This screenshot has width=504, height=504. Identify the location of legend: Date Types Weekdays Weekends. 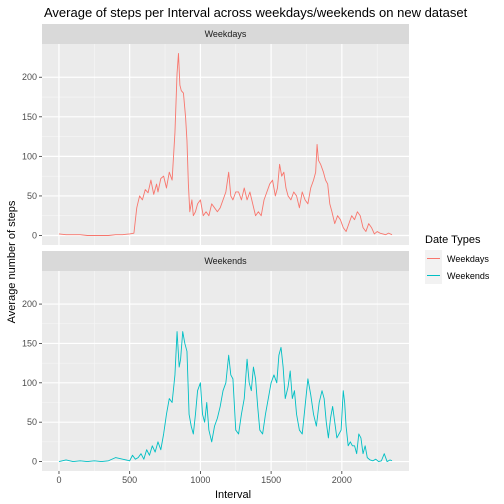
(457, 259).